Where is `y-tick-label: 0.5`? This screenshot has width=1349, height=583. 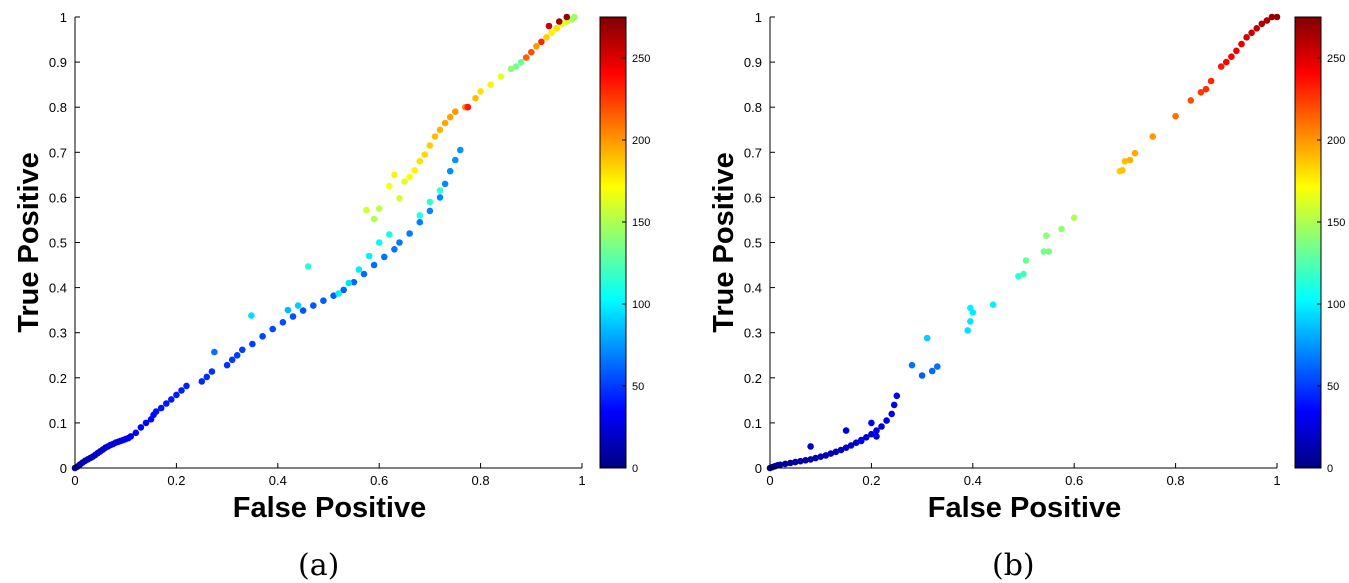
y-tick-label: 0.5 is located at coordinates (58, 243).